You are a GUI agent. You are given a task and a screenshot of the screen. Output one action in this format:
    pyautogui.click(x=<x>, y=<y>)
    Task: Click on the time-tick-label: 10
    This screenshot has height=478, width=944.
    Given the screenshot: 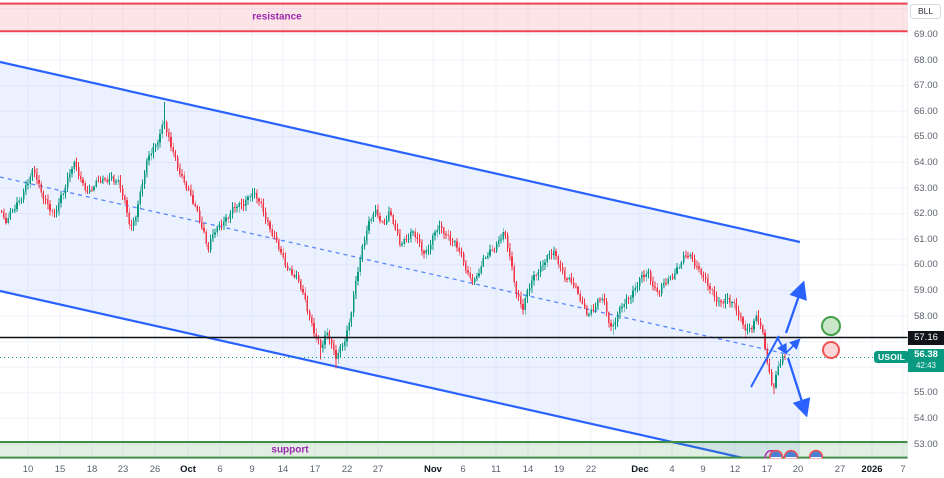 What is the action you would take?
    pyautogui.click(x=28, y=469)
    